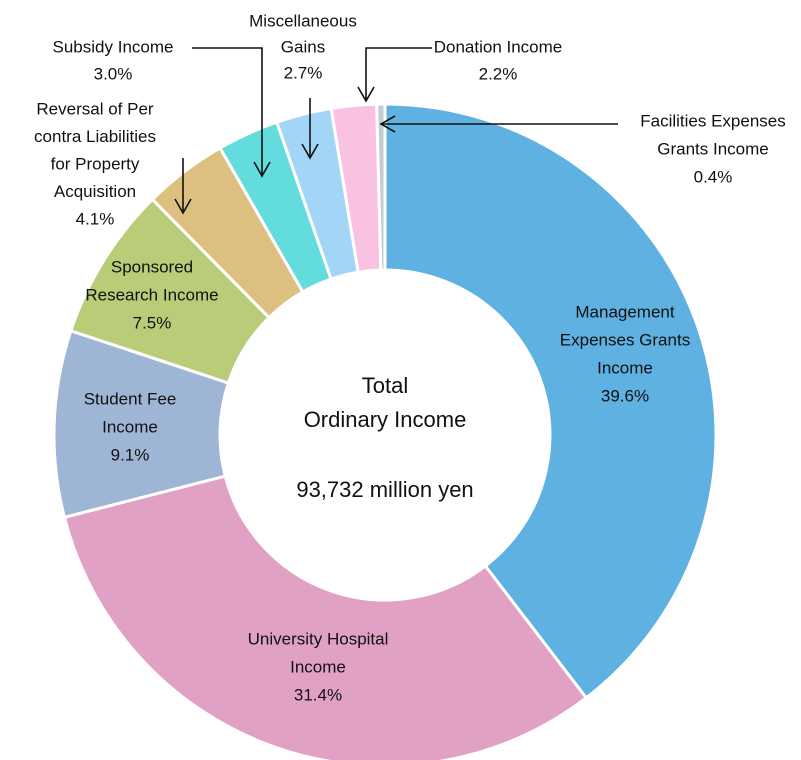 This screenshot has width=801, height=760. Describe the element at coordinates (713, 120) in the screenshot. I see `segment-label: Facilities Expenses` at that location.